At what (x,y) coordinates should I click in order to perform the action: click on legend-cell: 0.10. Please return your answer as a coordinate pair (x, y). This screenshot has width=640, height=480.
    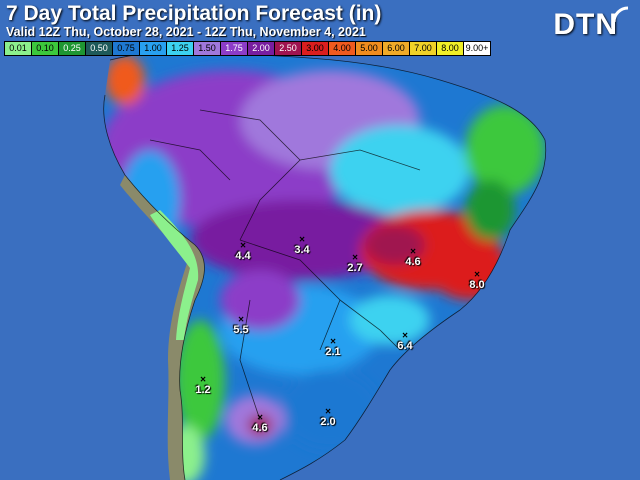
    Looking at the image, I should click on (45, 48).